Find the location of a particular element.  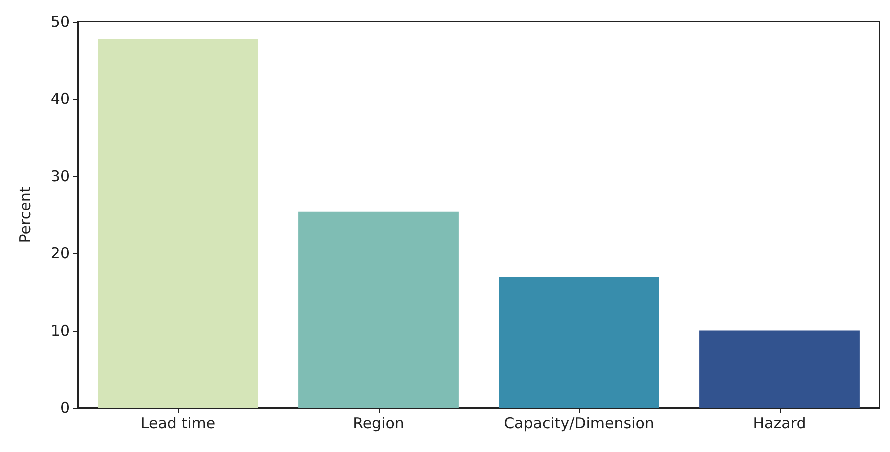

x-tick-label: Region is located at coordinates (378, 423).